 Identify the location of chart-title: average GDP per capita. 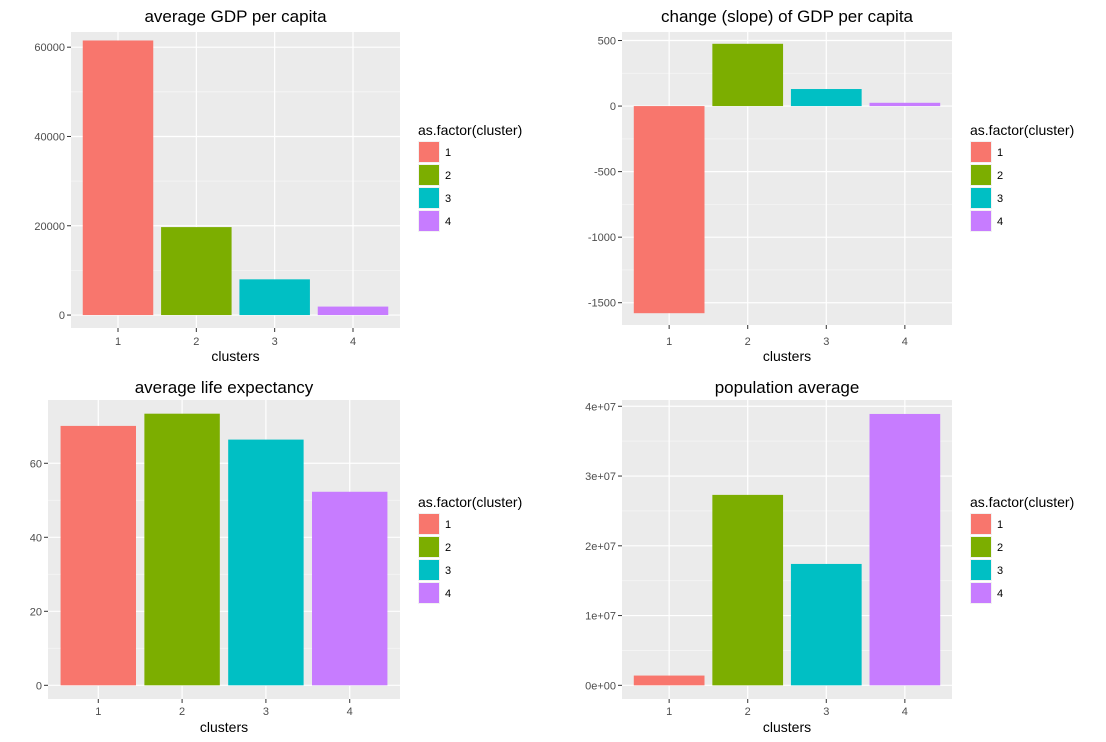
(235, 16).